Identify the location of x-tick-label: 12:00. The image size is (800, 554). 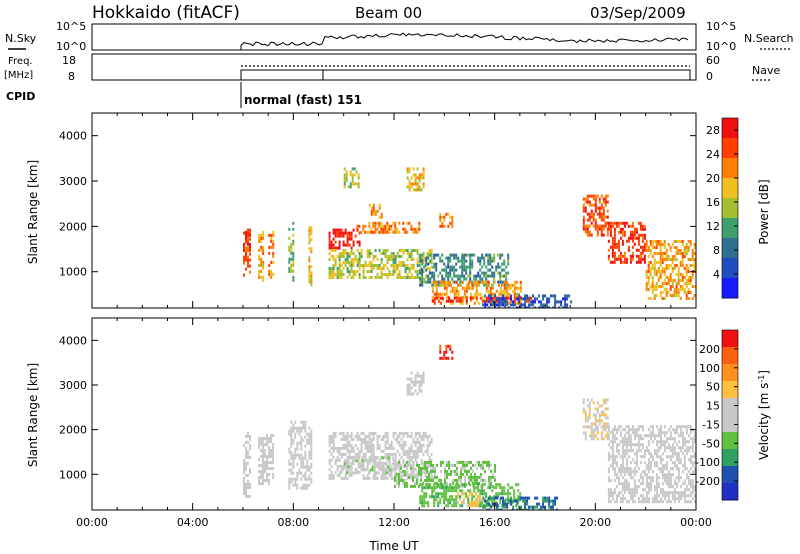
(394, 522).